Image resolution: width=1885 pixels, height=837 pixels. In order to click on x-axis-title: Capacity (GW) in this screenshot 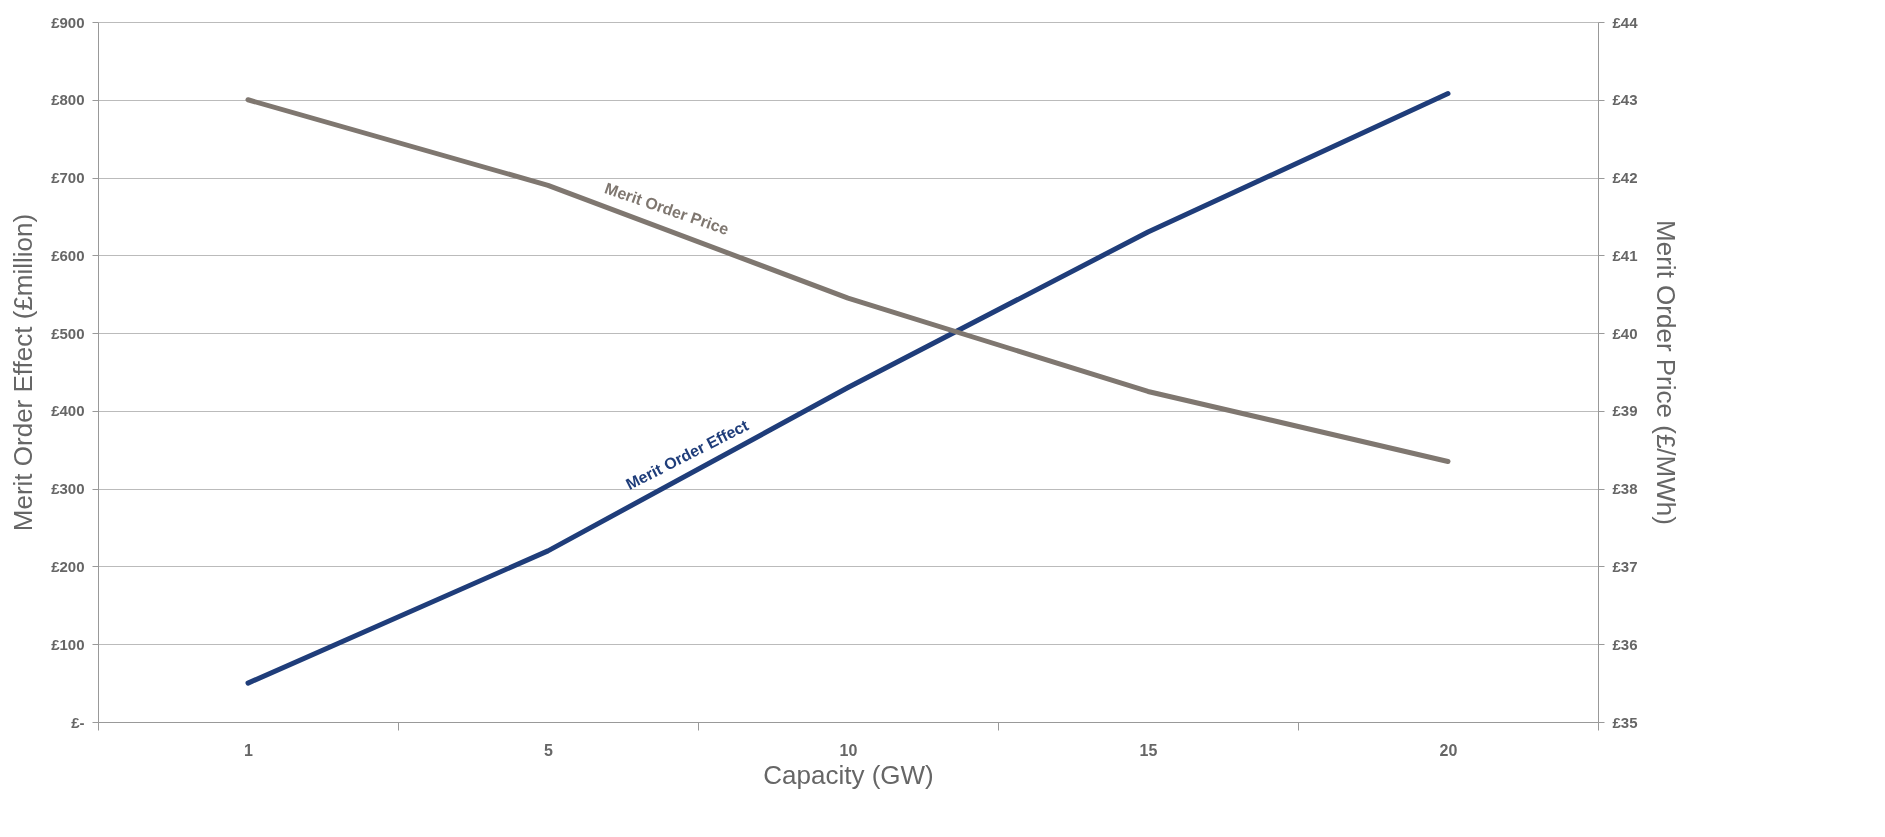, I will do `click(848, 774)`.